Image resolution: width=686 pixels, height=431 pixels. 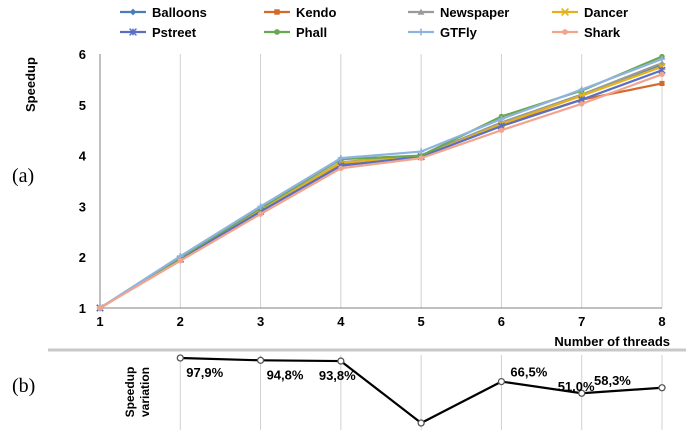 I want to click on legend-entry-phall: Phall, so click(x=295, y=32).